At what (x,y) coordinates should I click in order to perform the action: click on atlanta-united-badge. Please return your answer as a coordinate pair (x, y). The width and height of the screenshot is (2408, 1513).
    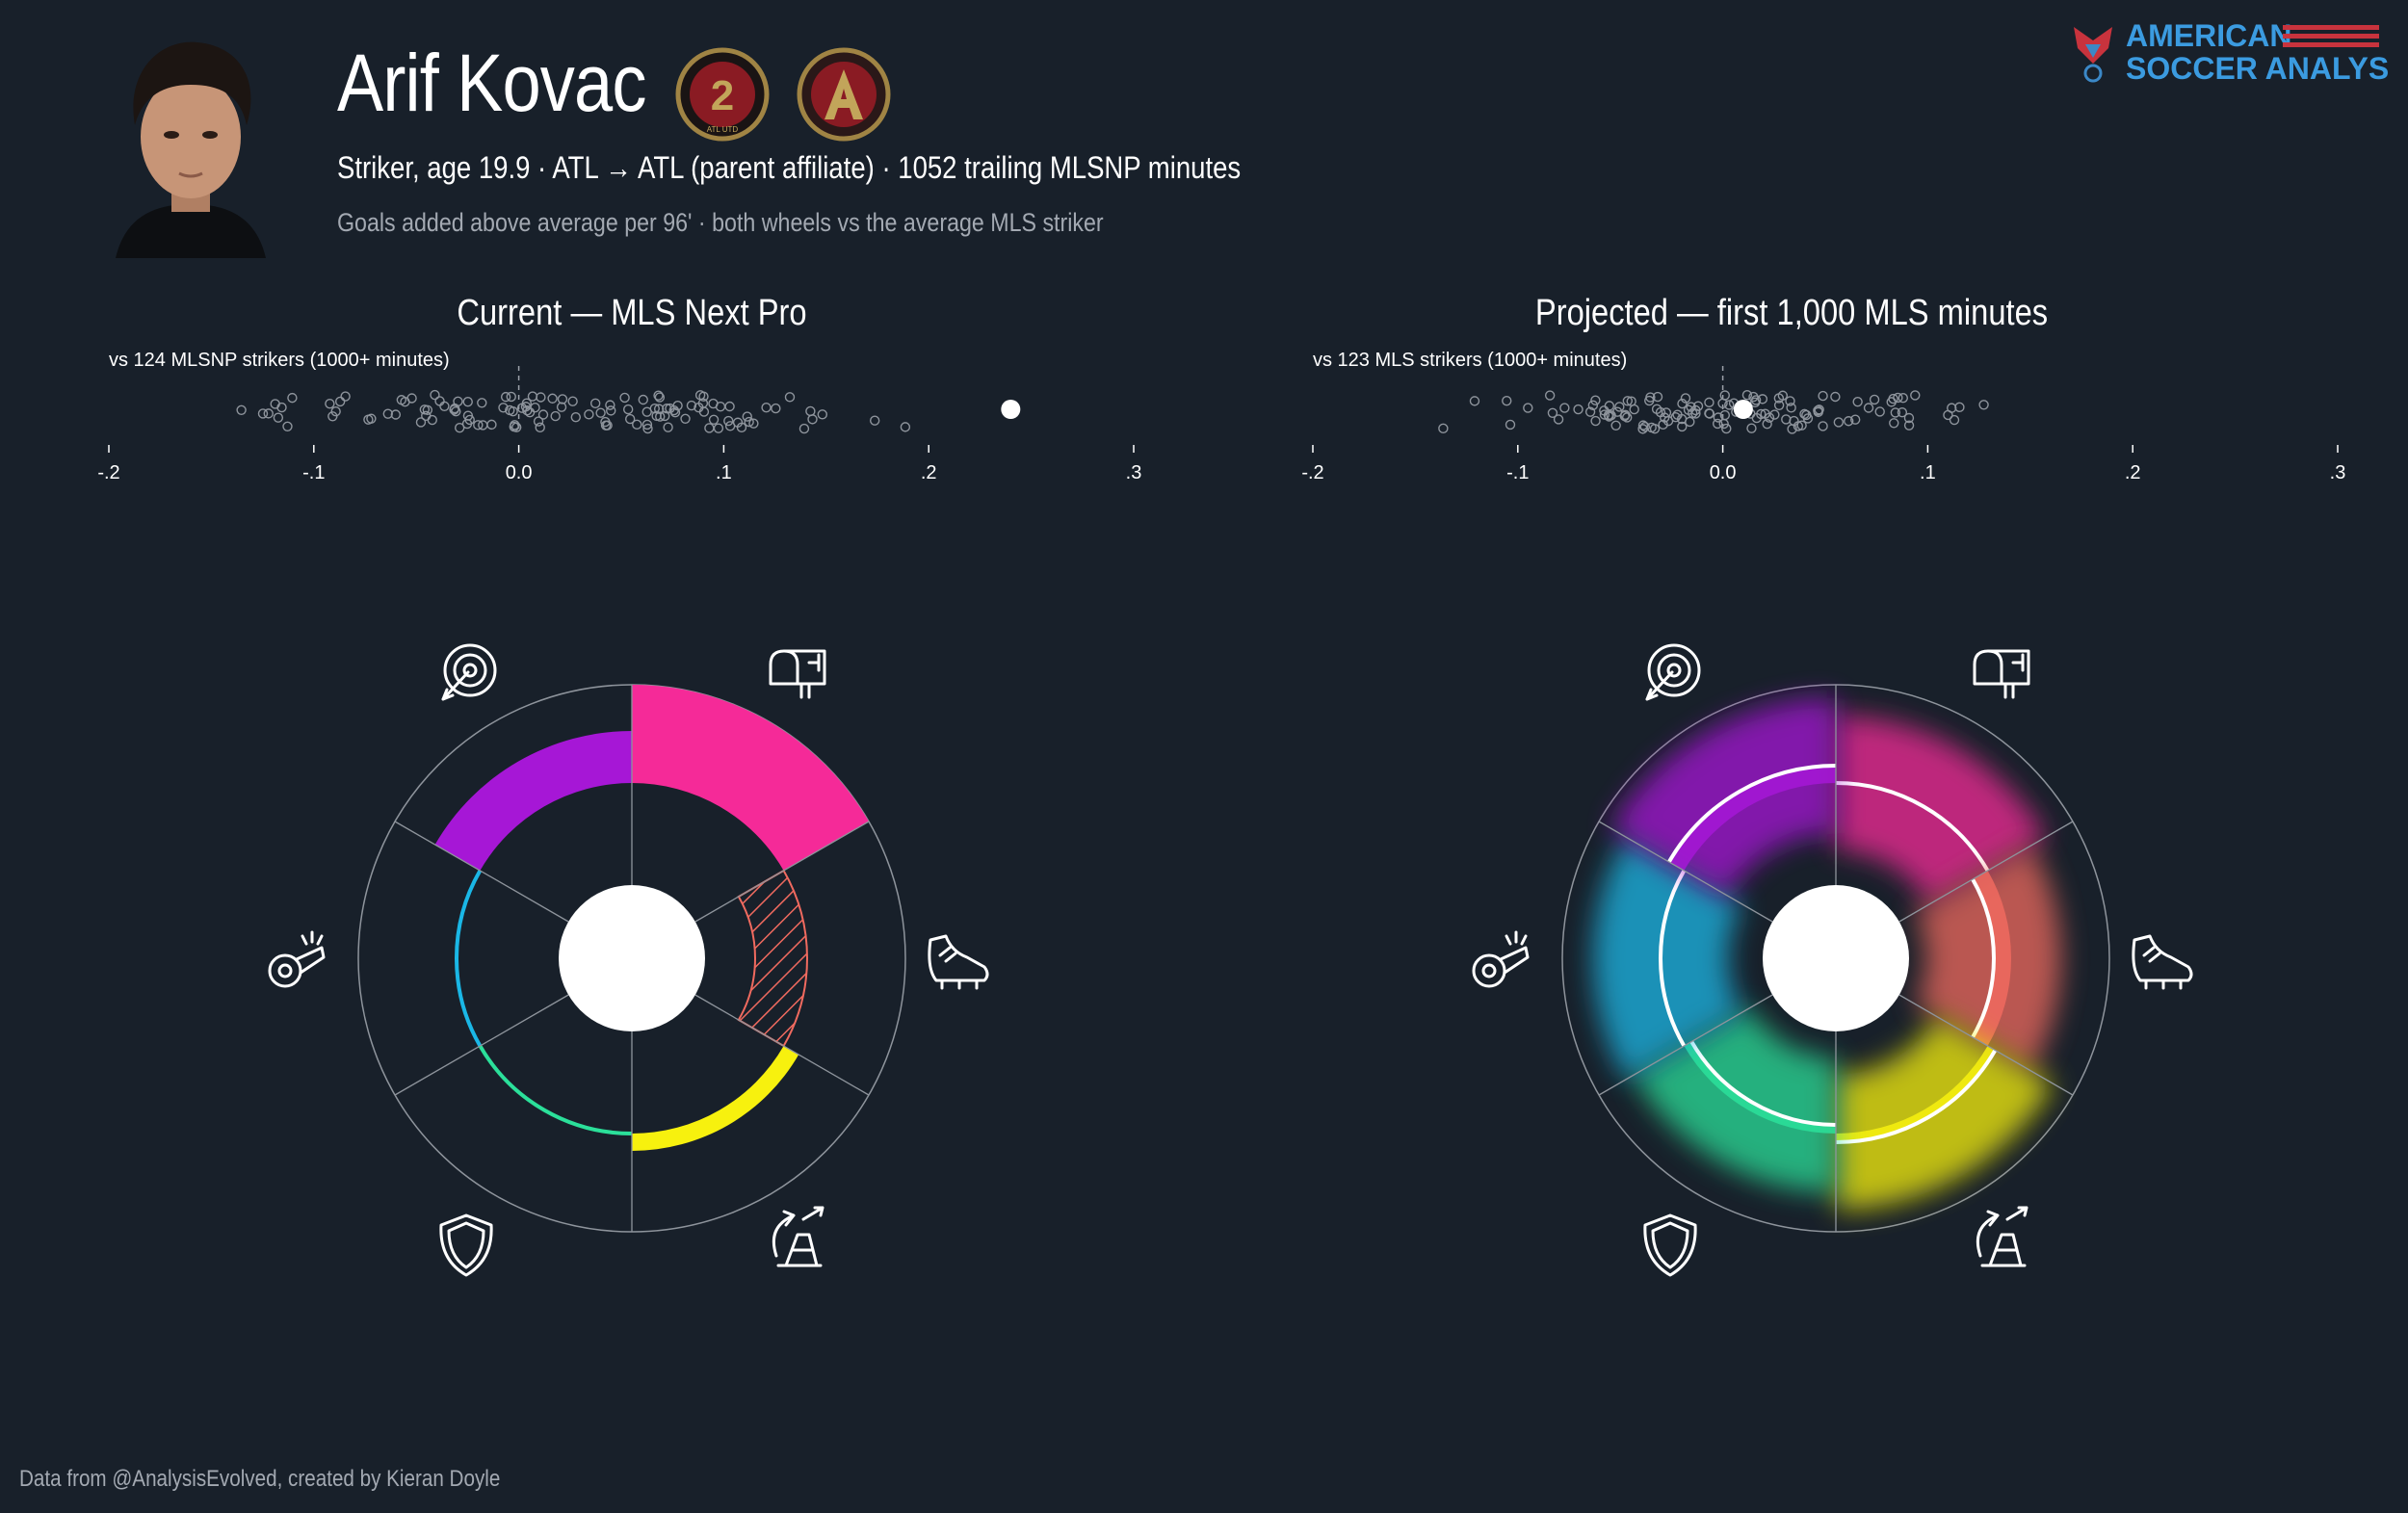
    Looking at the image, I should click on (844, 94).